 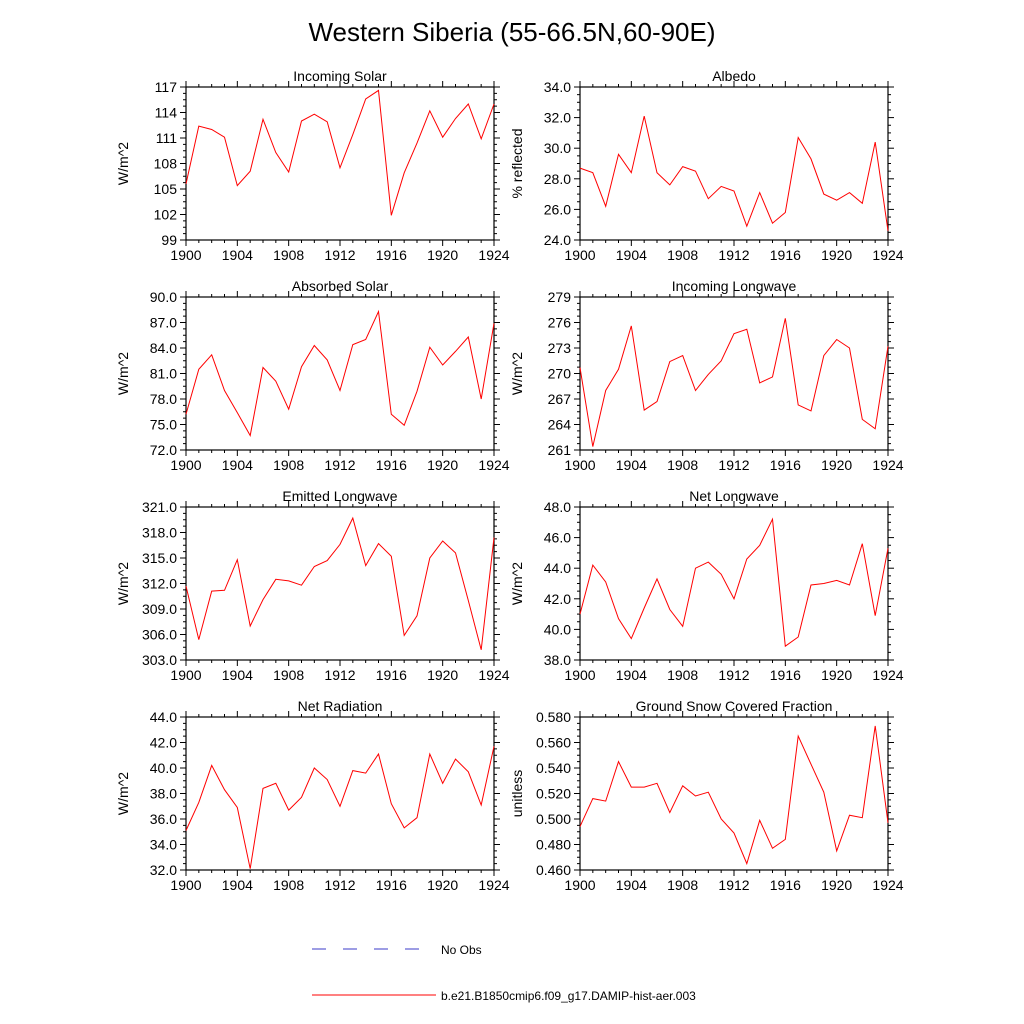 What do you see at coordinates (734, 286) in the screenshot?
I see `panel-title: Incoming Longwave` at bounding box center [734, 286].